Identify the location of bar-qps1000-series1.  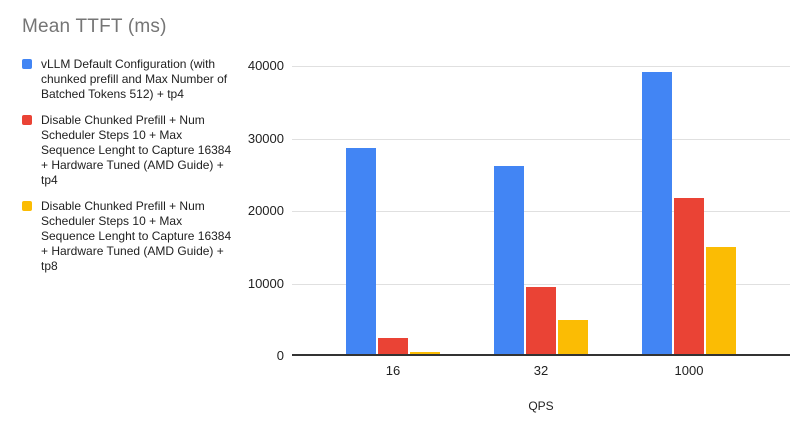
(657, 212).